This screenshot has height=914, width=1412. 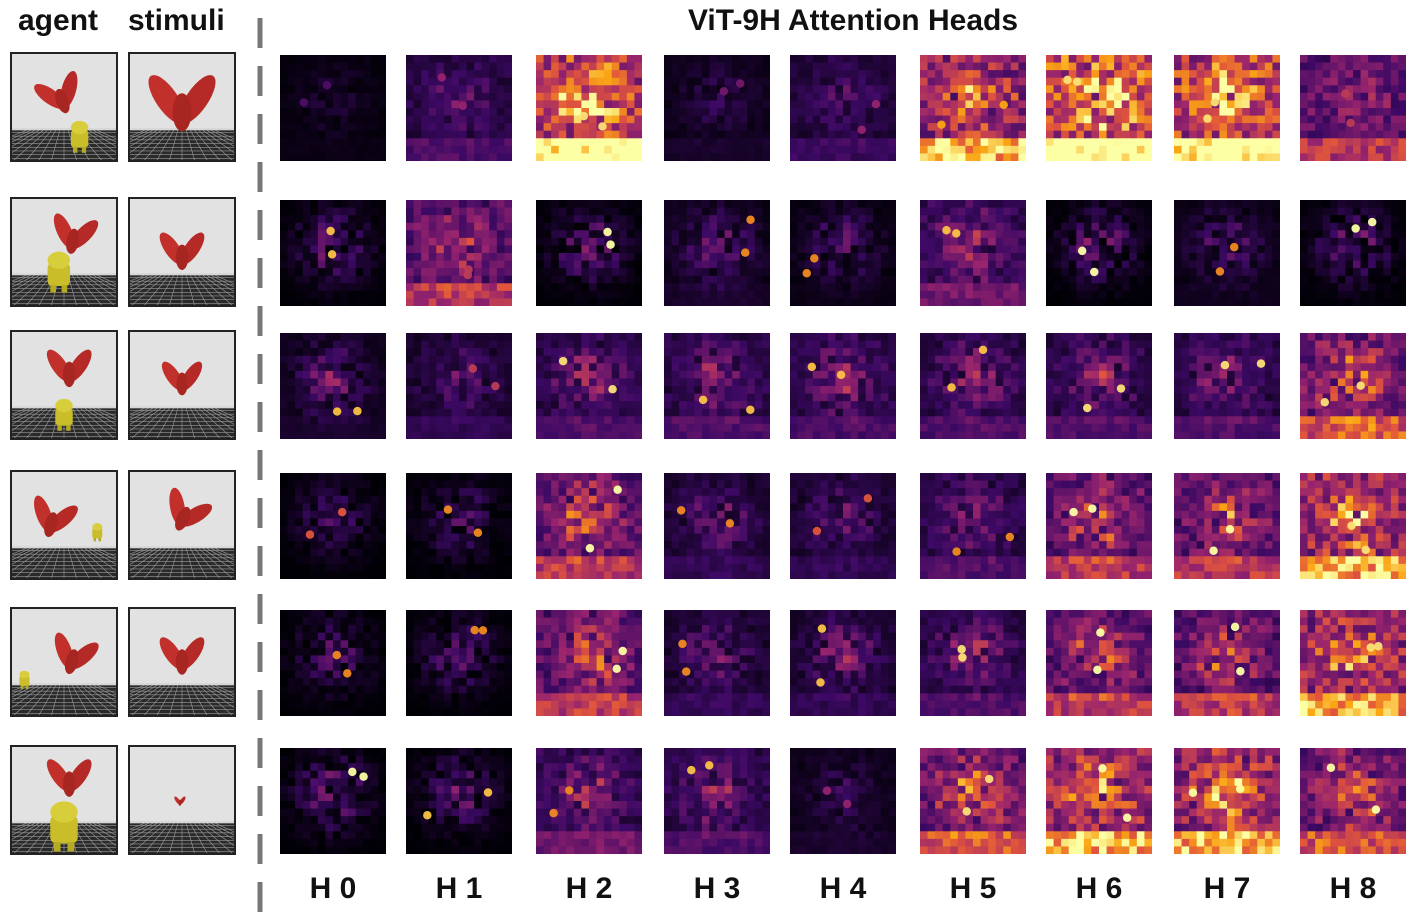 I want to click on head-label: H 4, so click(x=843, y=888).